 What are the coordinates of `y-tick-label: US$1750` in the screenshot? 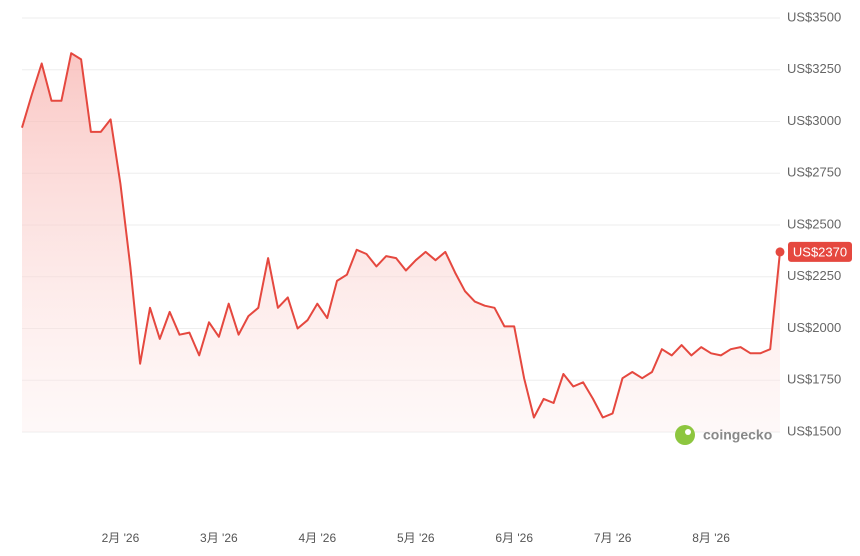 It's located at (814, 379).